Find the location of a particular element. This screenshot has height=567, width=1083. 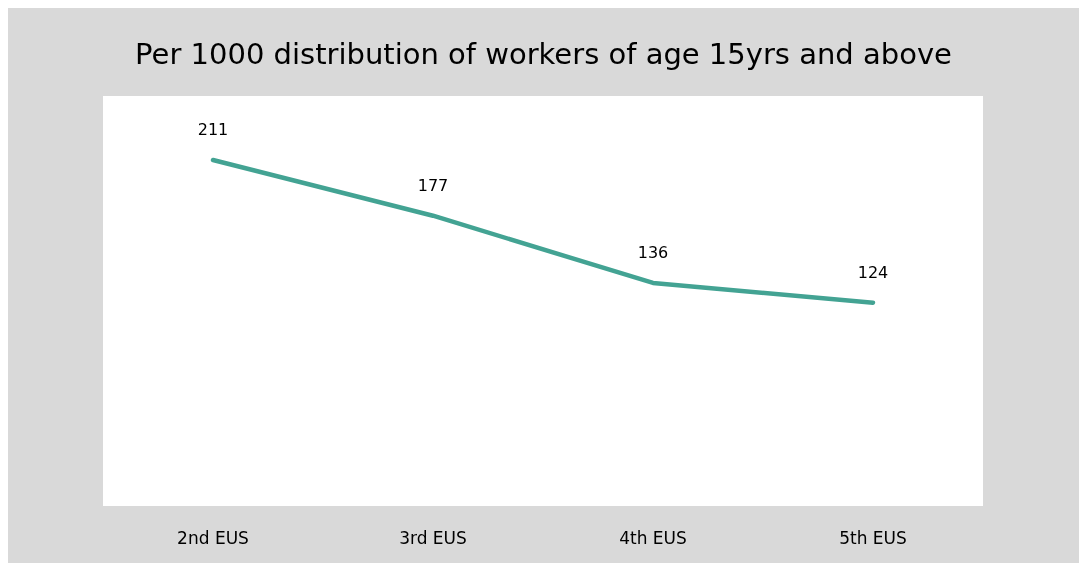

chart-title: Per 1000 distribution of workers of age 15yrs and above is located at coordinates (543, 54).